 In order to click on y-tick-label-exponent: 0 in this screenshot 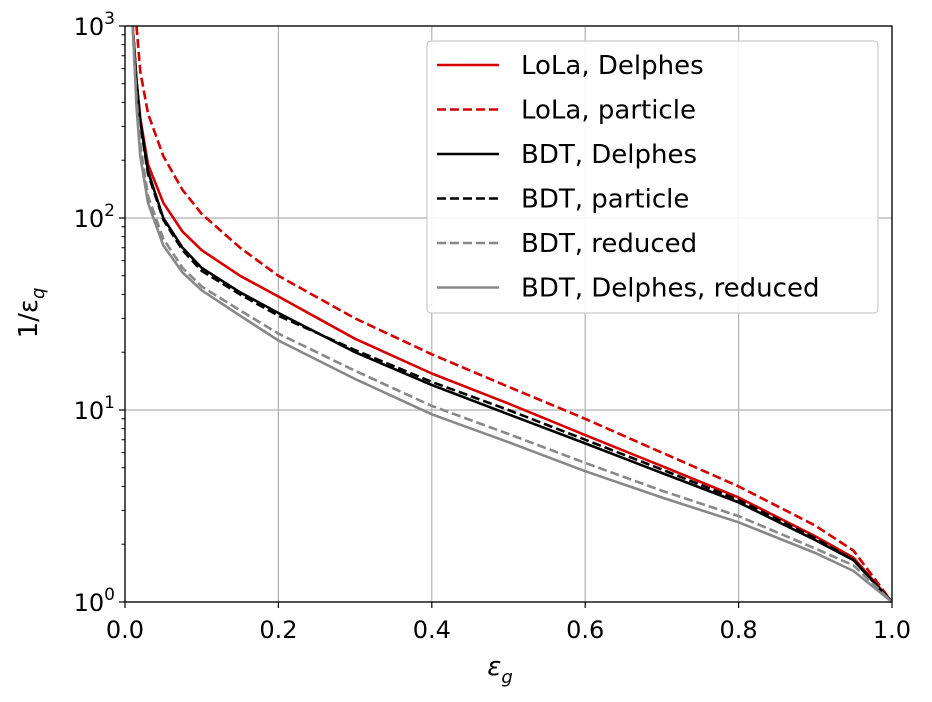, I will do `click(109, 595)`.